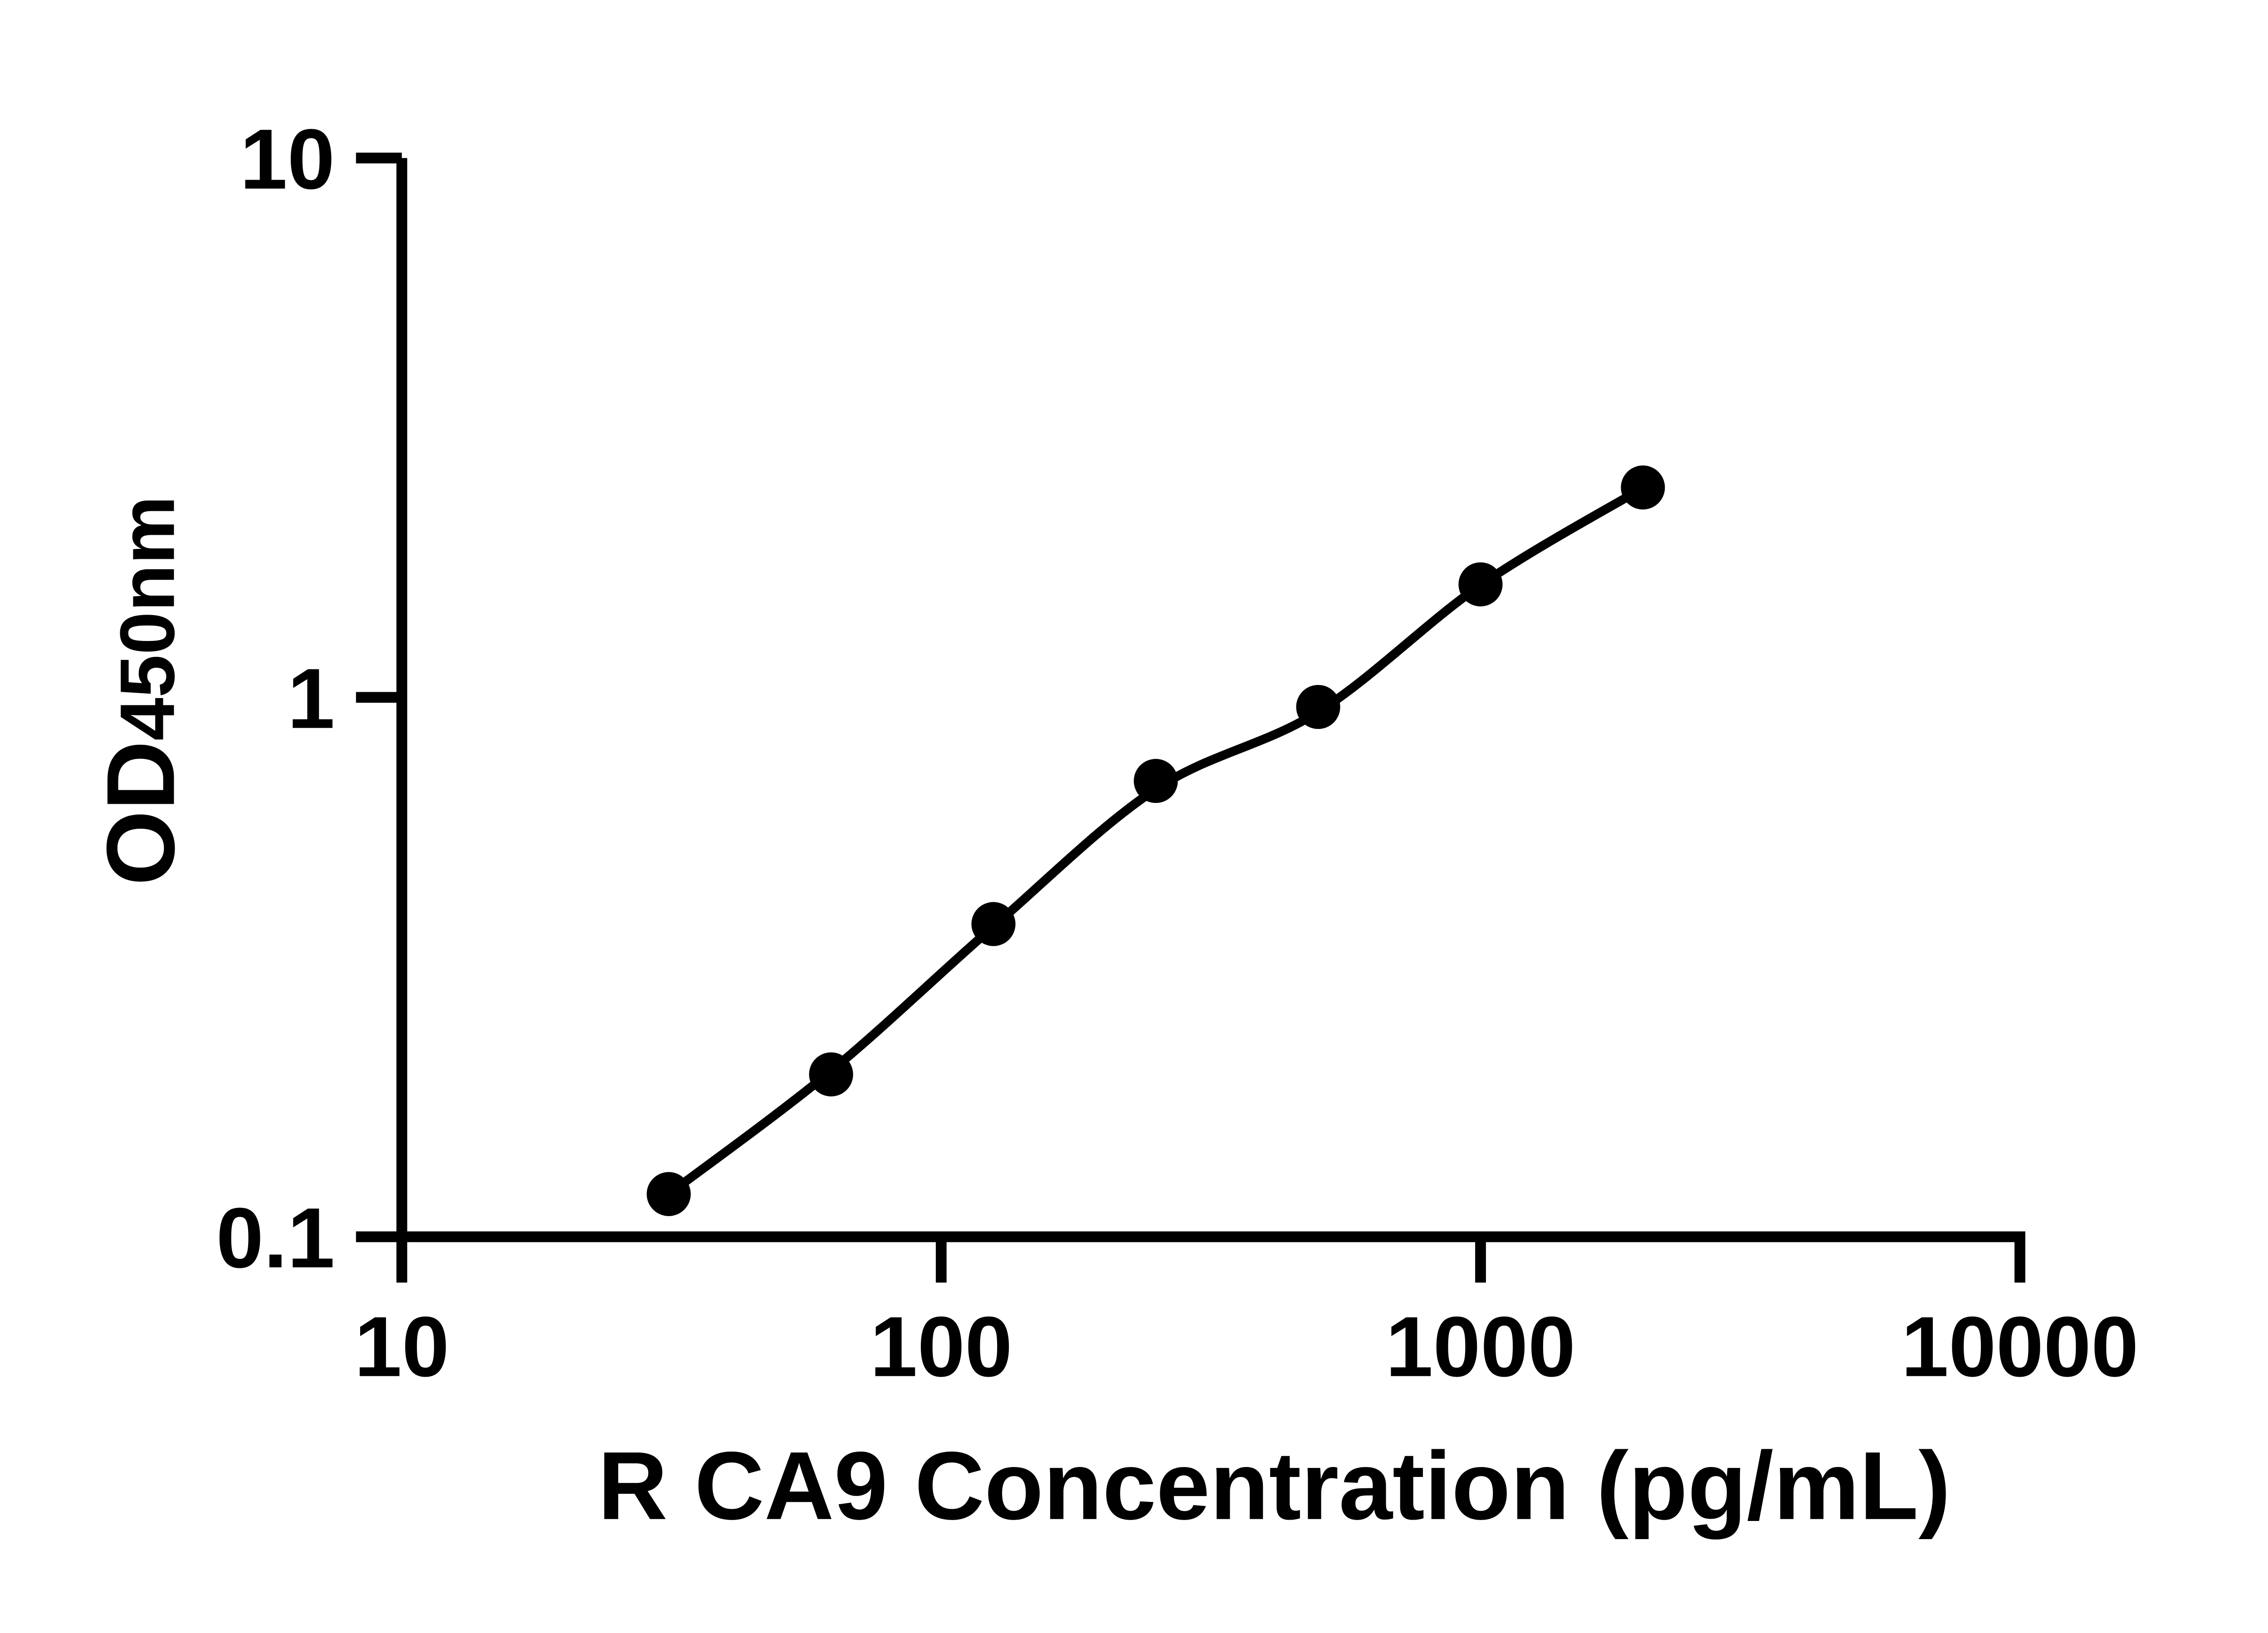  I want to click on x-tick-label: 1000, so click(1481, 1346).